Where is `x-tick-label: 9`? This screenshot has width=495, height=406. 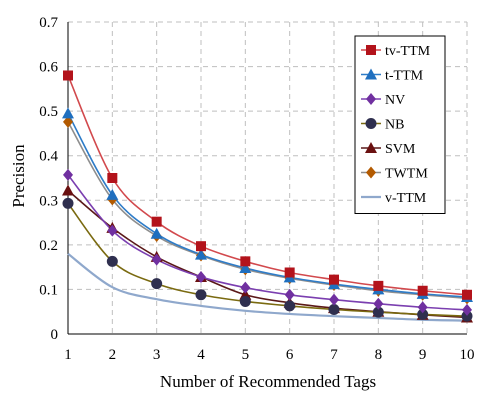
x-tick-label: 9 is located at coordinates (423, 355).